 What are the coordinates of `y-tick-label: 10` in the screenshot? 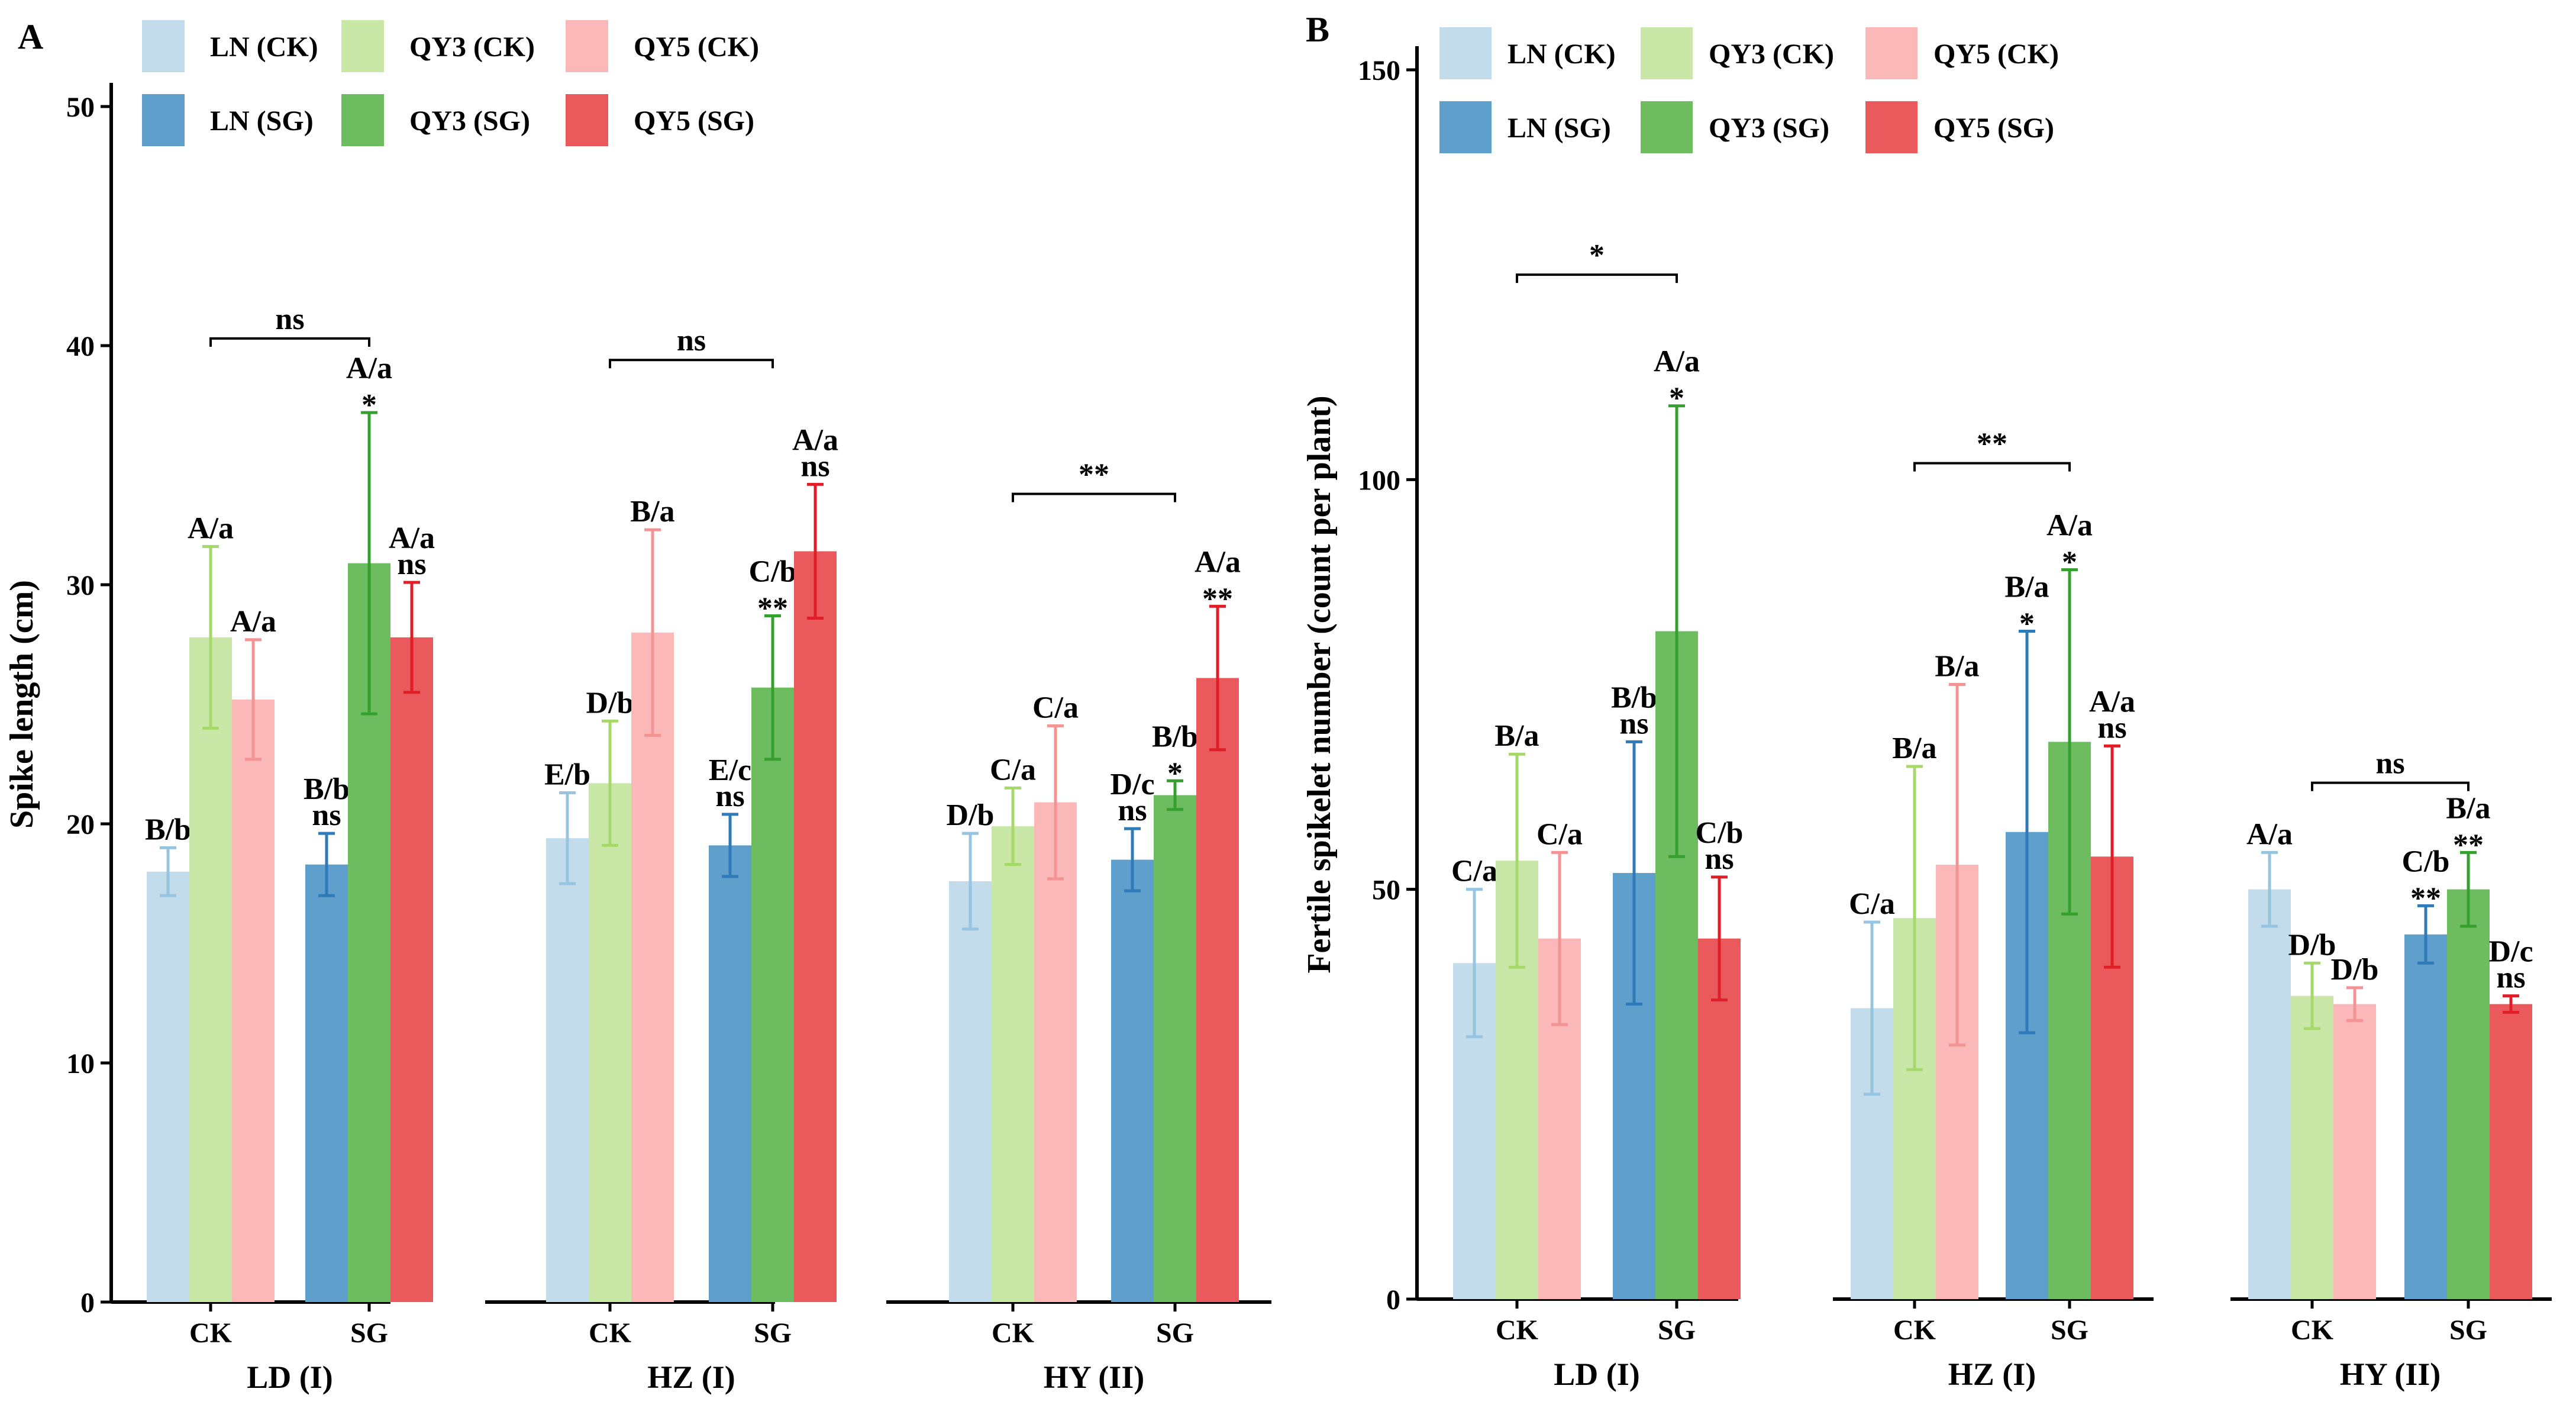 It's located at (80, 1064).